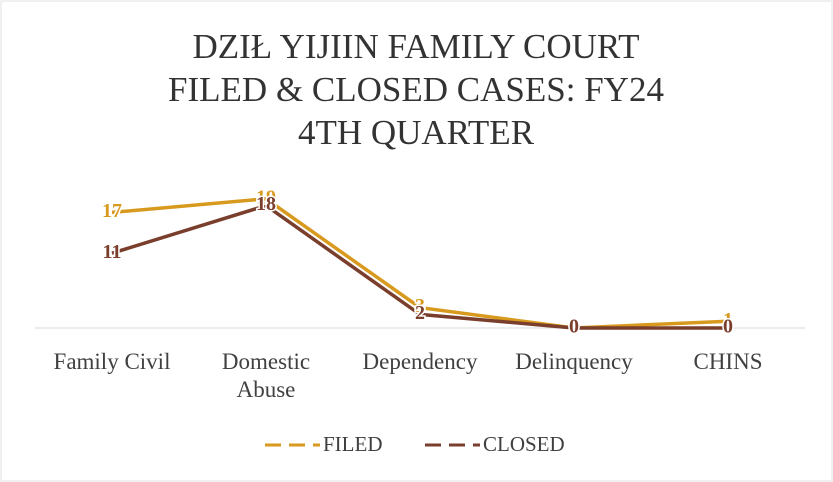  What do you see at coordinates (728, 320) in the screenshot?
I see `data-label: 1` at bounding box center [728, 320].